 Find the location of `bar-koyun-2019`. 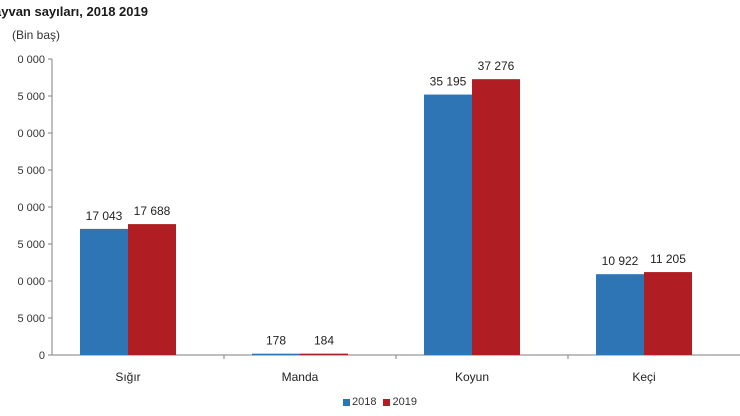

bar-koyun-2019 is located at coordinates (496, 217).